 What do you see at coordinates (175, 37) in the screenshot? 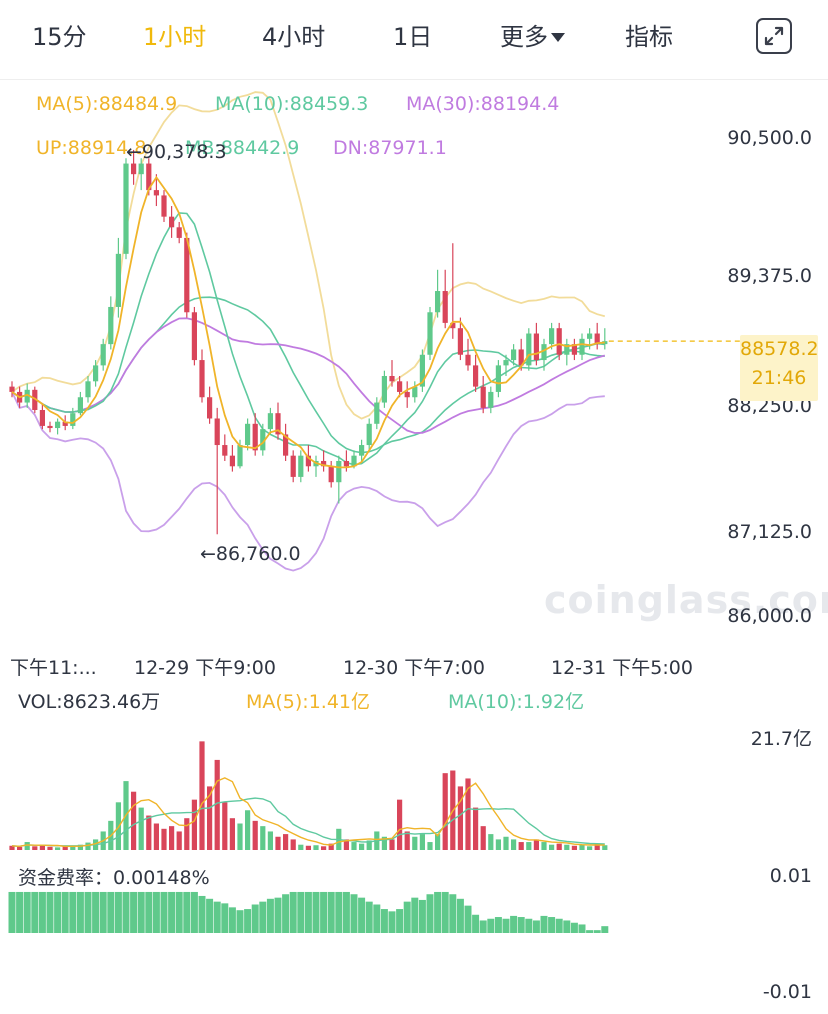
I see `tab-1hour: 1小时` at bounding box center [175, 37].